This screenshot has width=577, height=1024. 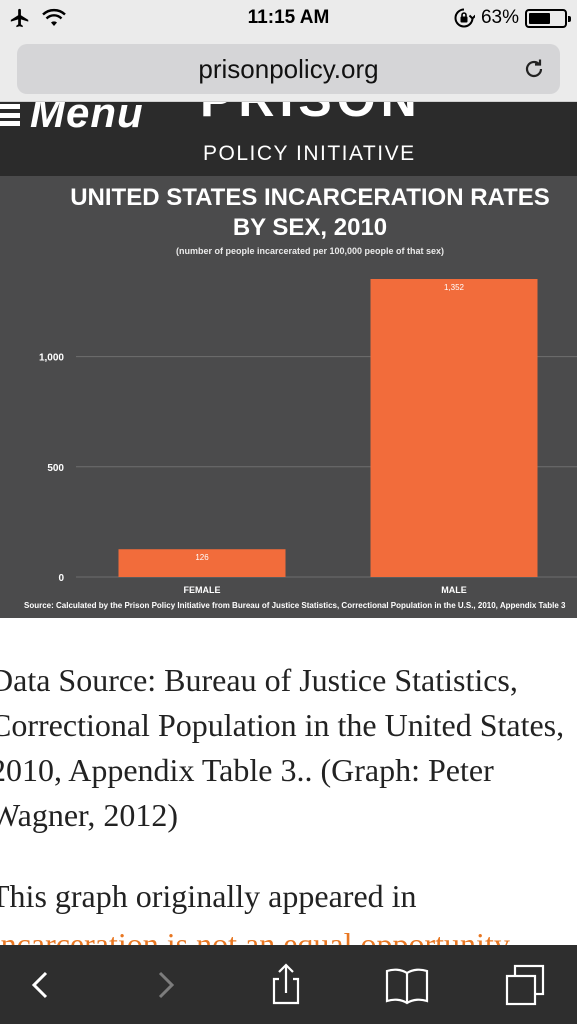 What do you see at coordinates (51, 358) in the screenshot?
I see `y-tick-label: 1,000` at bounding box center [51, 358].